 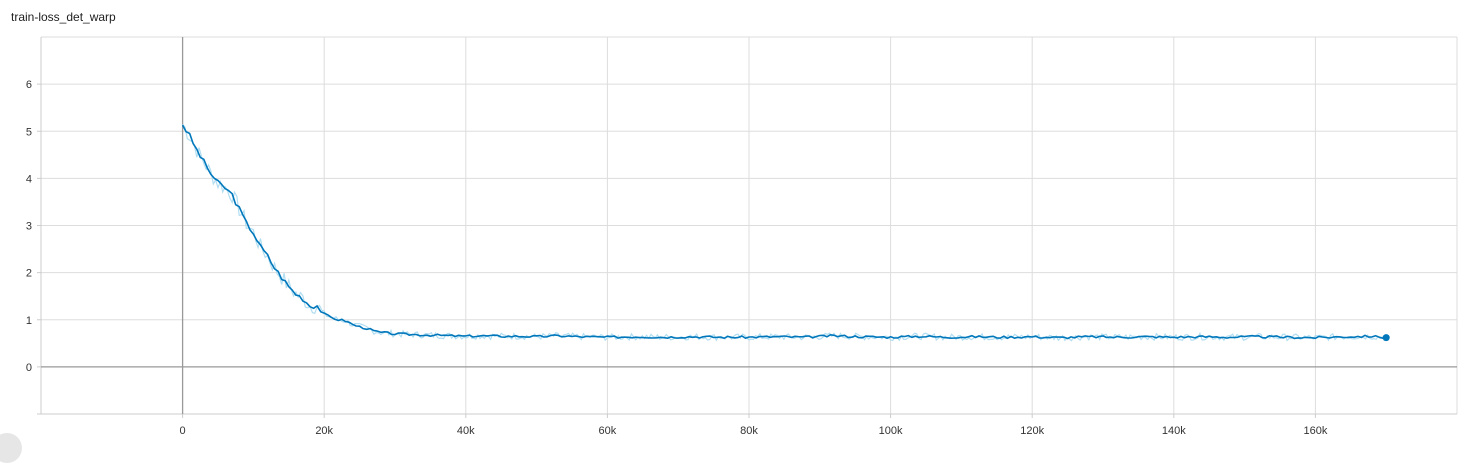 What do you see at coordinates (29, 321) in the screenshot?
I see `y-tick-label: 1` at bounding box center [29, 321].